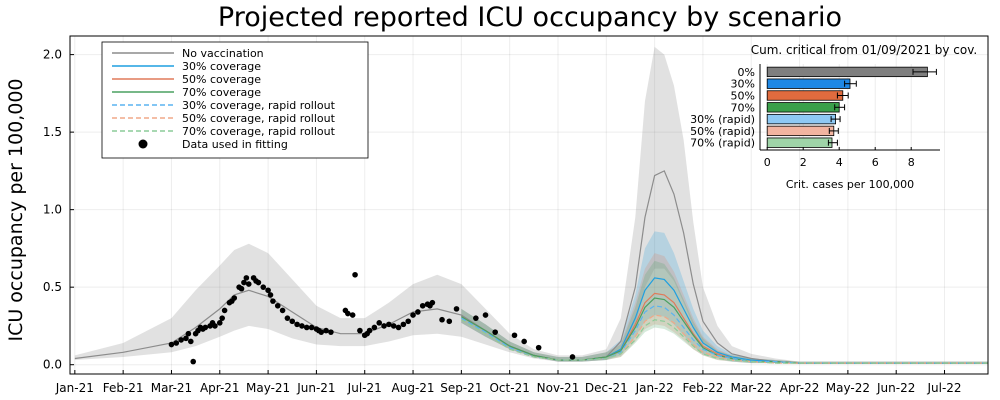  Describe the element at coordinates (268, 388) in the screenshot. I see `x-tick-label: May-21` at that location.